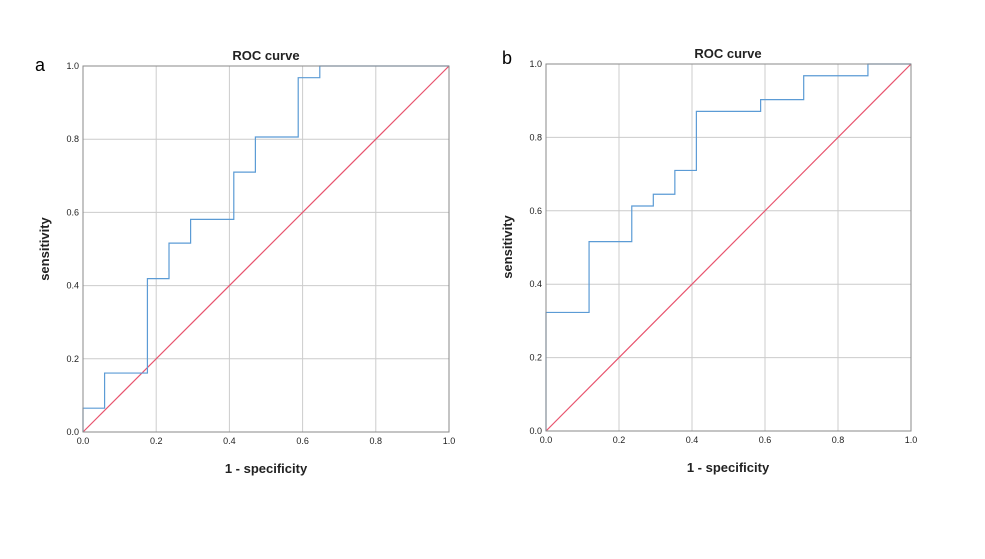 This screenshot has width=985, height=559. What do you see at coordinates (72, 212) in the screenshot?
I see `y-tick-label-a-3: 0.6` at bounding box center [72, 212].